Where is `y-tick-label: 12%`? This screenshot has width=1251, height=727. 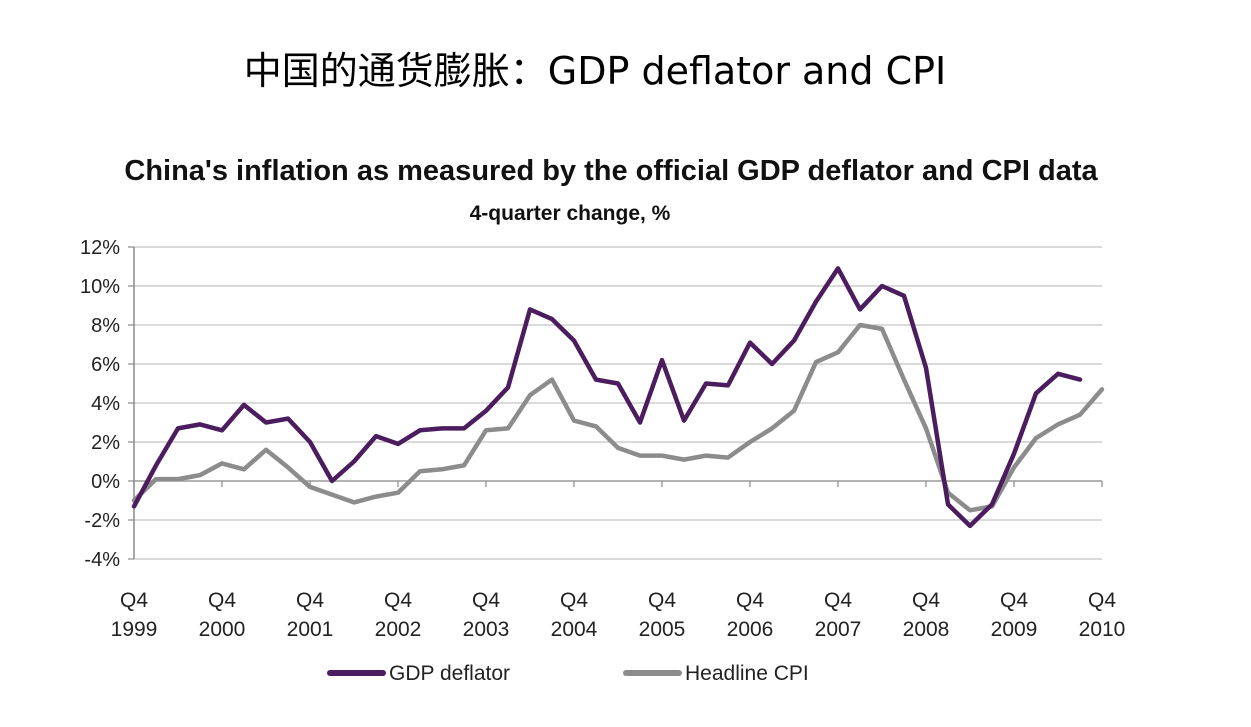
y-tick-label: 12% is located at coordinates (100, 248).